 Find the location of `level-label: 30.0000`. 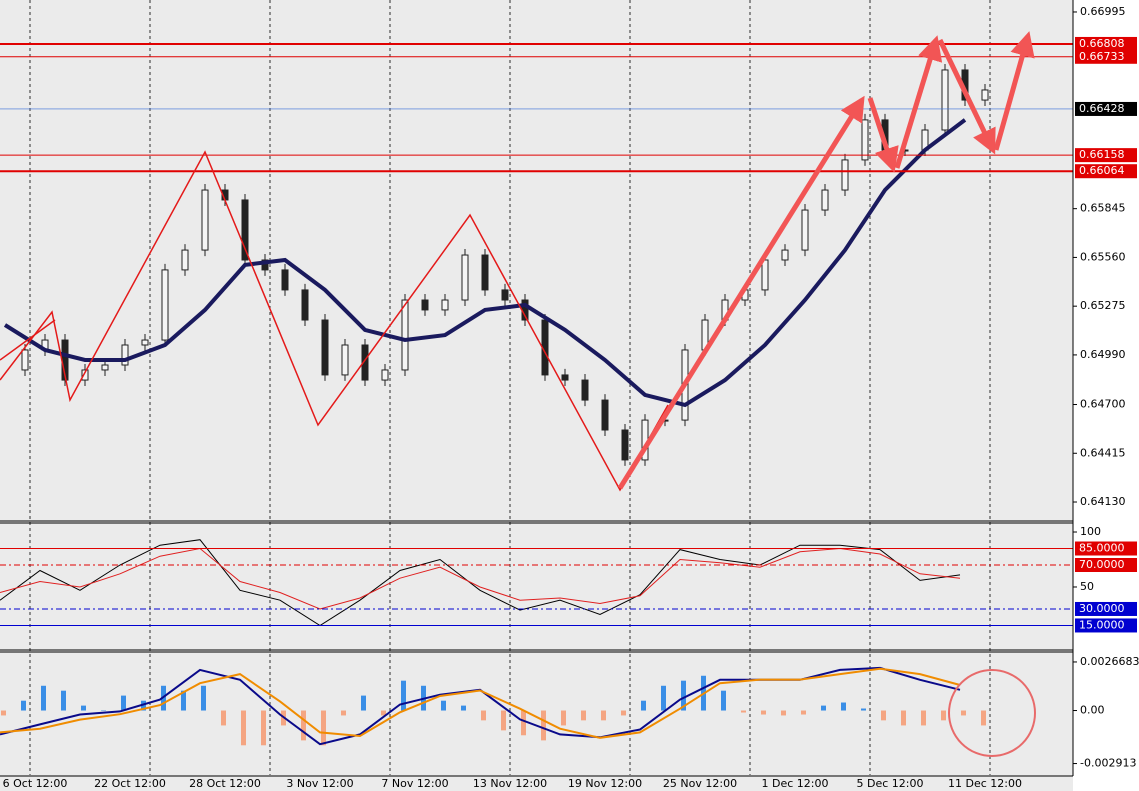

level-label: 30.0000 is located at coordinates (1102, 608).